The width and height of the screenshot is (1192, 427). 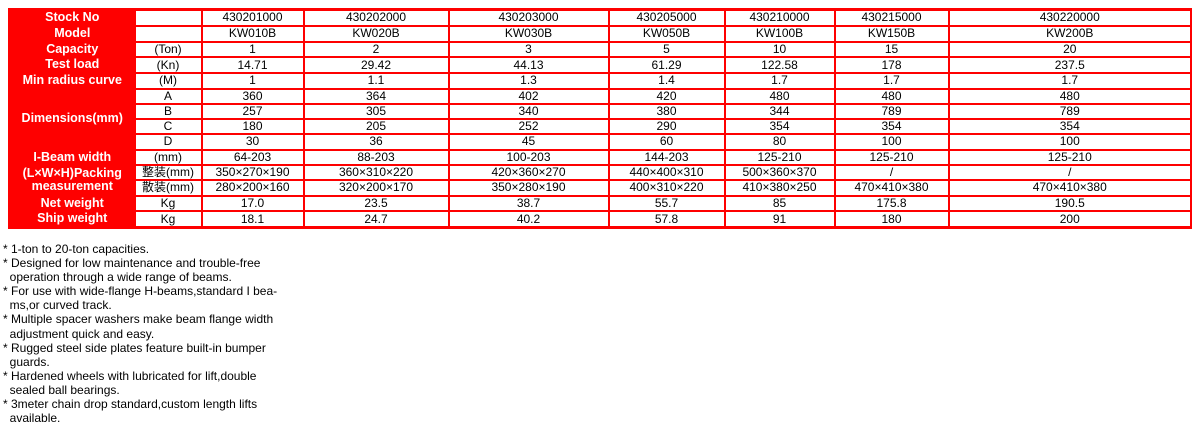 What do you see at coordinates (168, 111) in the screenshot?
I see `unit-cell-dim-b: B` at bounding box center [168, 111].